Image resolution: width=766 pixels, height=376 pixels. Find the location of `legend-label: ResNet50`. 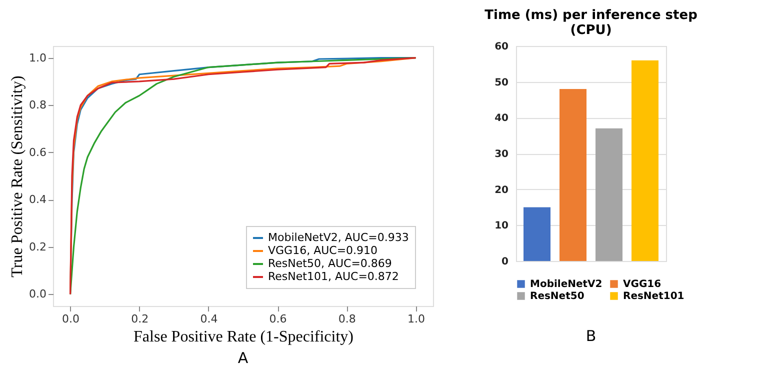

legend-label: ResNet50 is located at coordinates (557, 296).